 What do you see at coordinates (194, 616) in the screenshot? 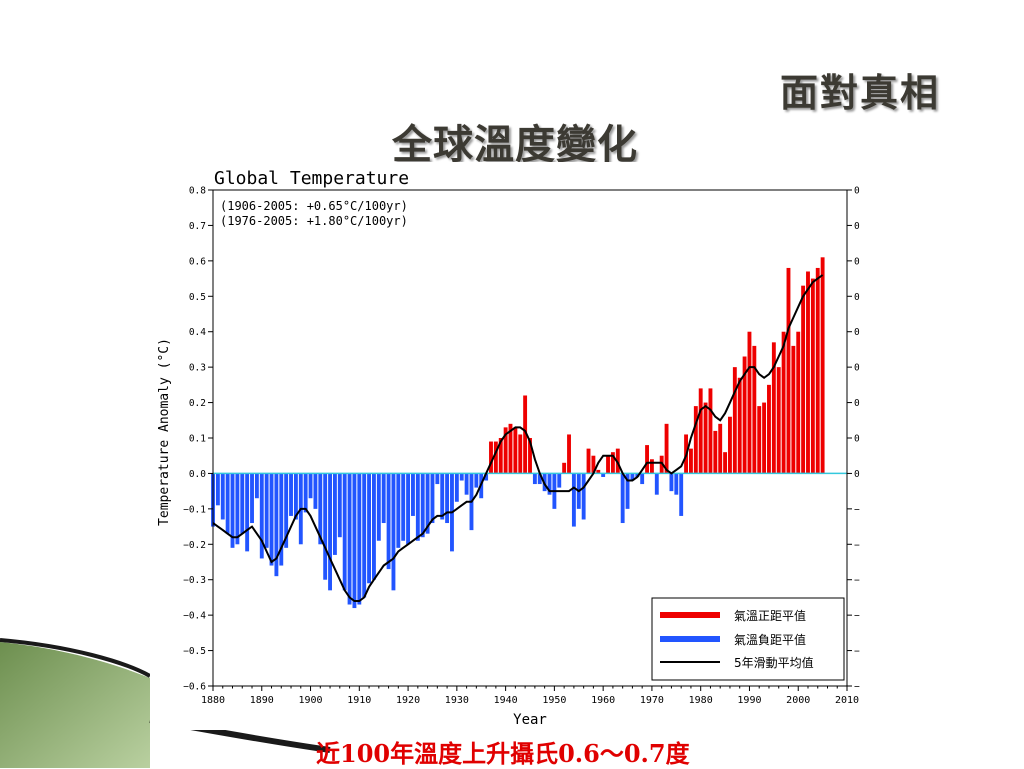
I see `y-tick-label-left: −0.4` at bounding box center [194, 616].